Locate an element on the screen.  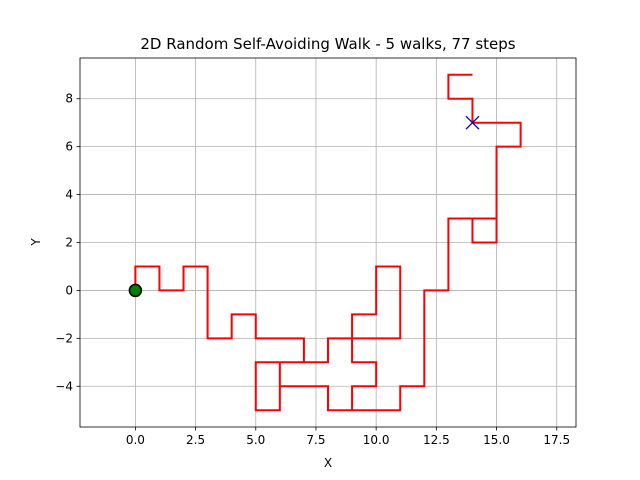
start-marker is located at coordinates (135, 290).